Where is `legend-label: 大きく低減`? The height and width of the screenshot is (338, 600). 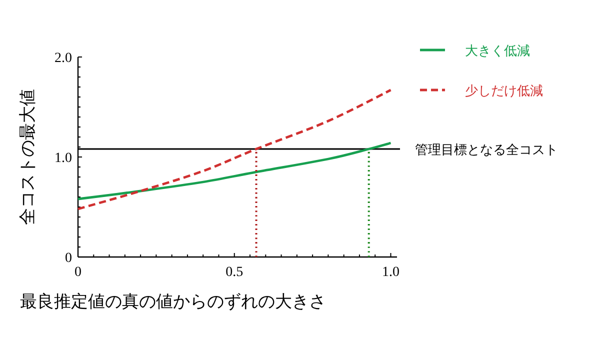 legend-label: 大きく低減 is located at coordinates (497, 51).